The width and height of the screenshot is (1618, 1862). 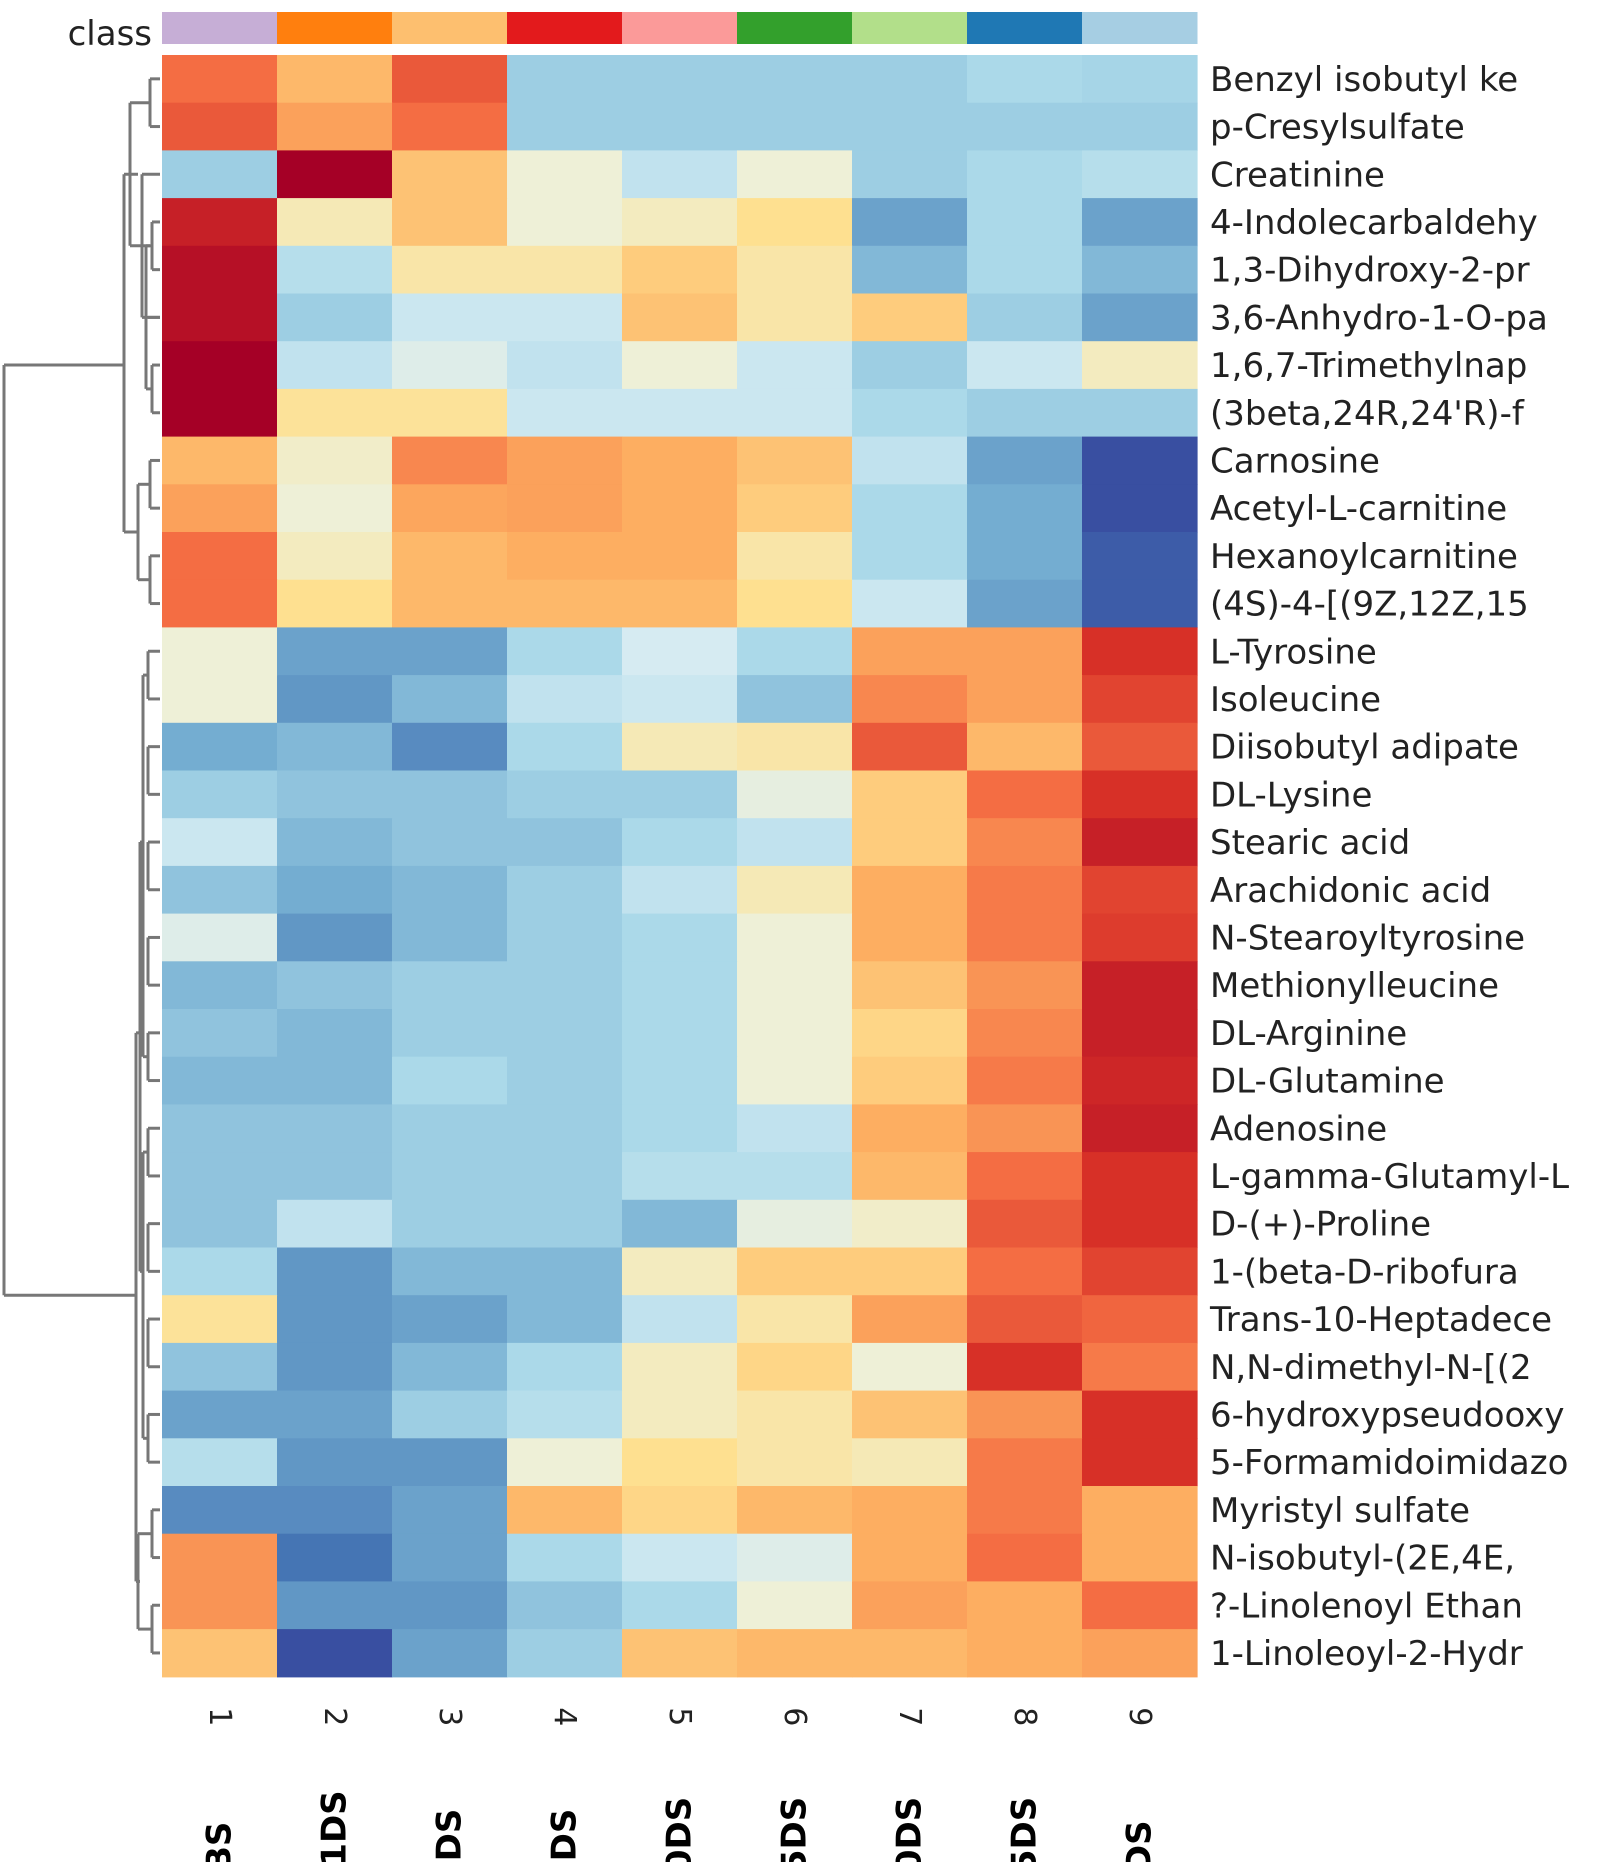 I want to click on row-label: p-Cresylsulfate, so click(x=1337, y=128).